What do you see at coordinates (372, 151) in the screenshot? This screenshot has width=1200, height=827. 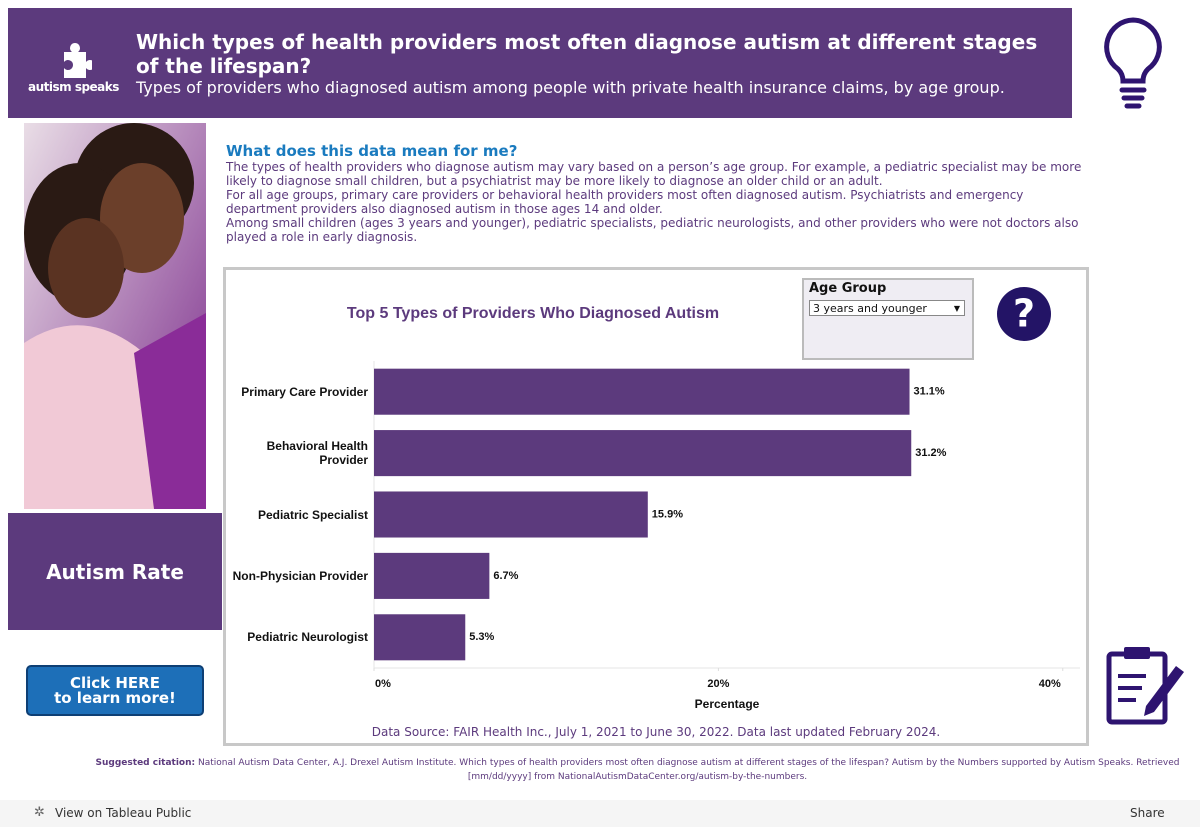 I see `intro-heading: What does this data mean for me?` at bounding box center [372, 151].